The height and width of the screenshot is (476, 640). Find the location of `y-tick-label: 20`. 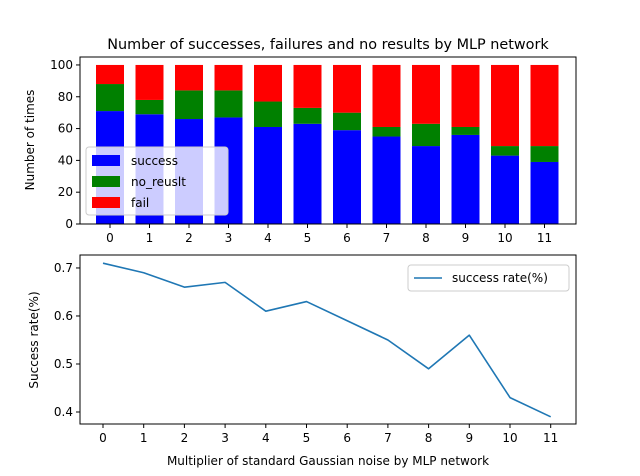

y-tick-label: 20 is located at coordinates (65, 192).